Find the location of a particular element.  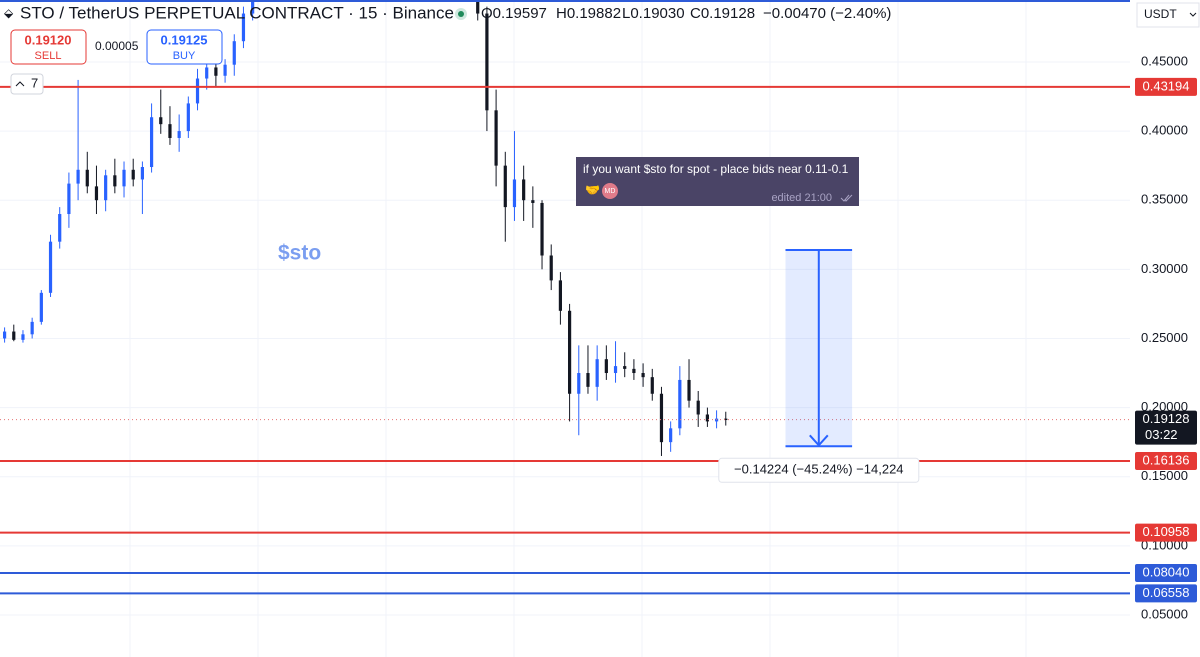

y-tick-label: 0.45000 is located at coordinates (1164, 60).